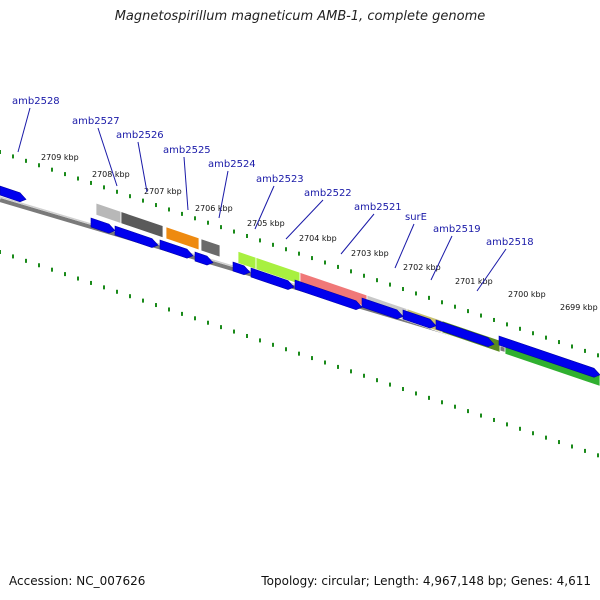 The width and height of the screenshot is (600, 600). What do you see at coordinates (232, 164) in the screenshot?
I see `gene-label: amb2524` at bounding box center [232, 164].